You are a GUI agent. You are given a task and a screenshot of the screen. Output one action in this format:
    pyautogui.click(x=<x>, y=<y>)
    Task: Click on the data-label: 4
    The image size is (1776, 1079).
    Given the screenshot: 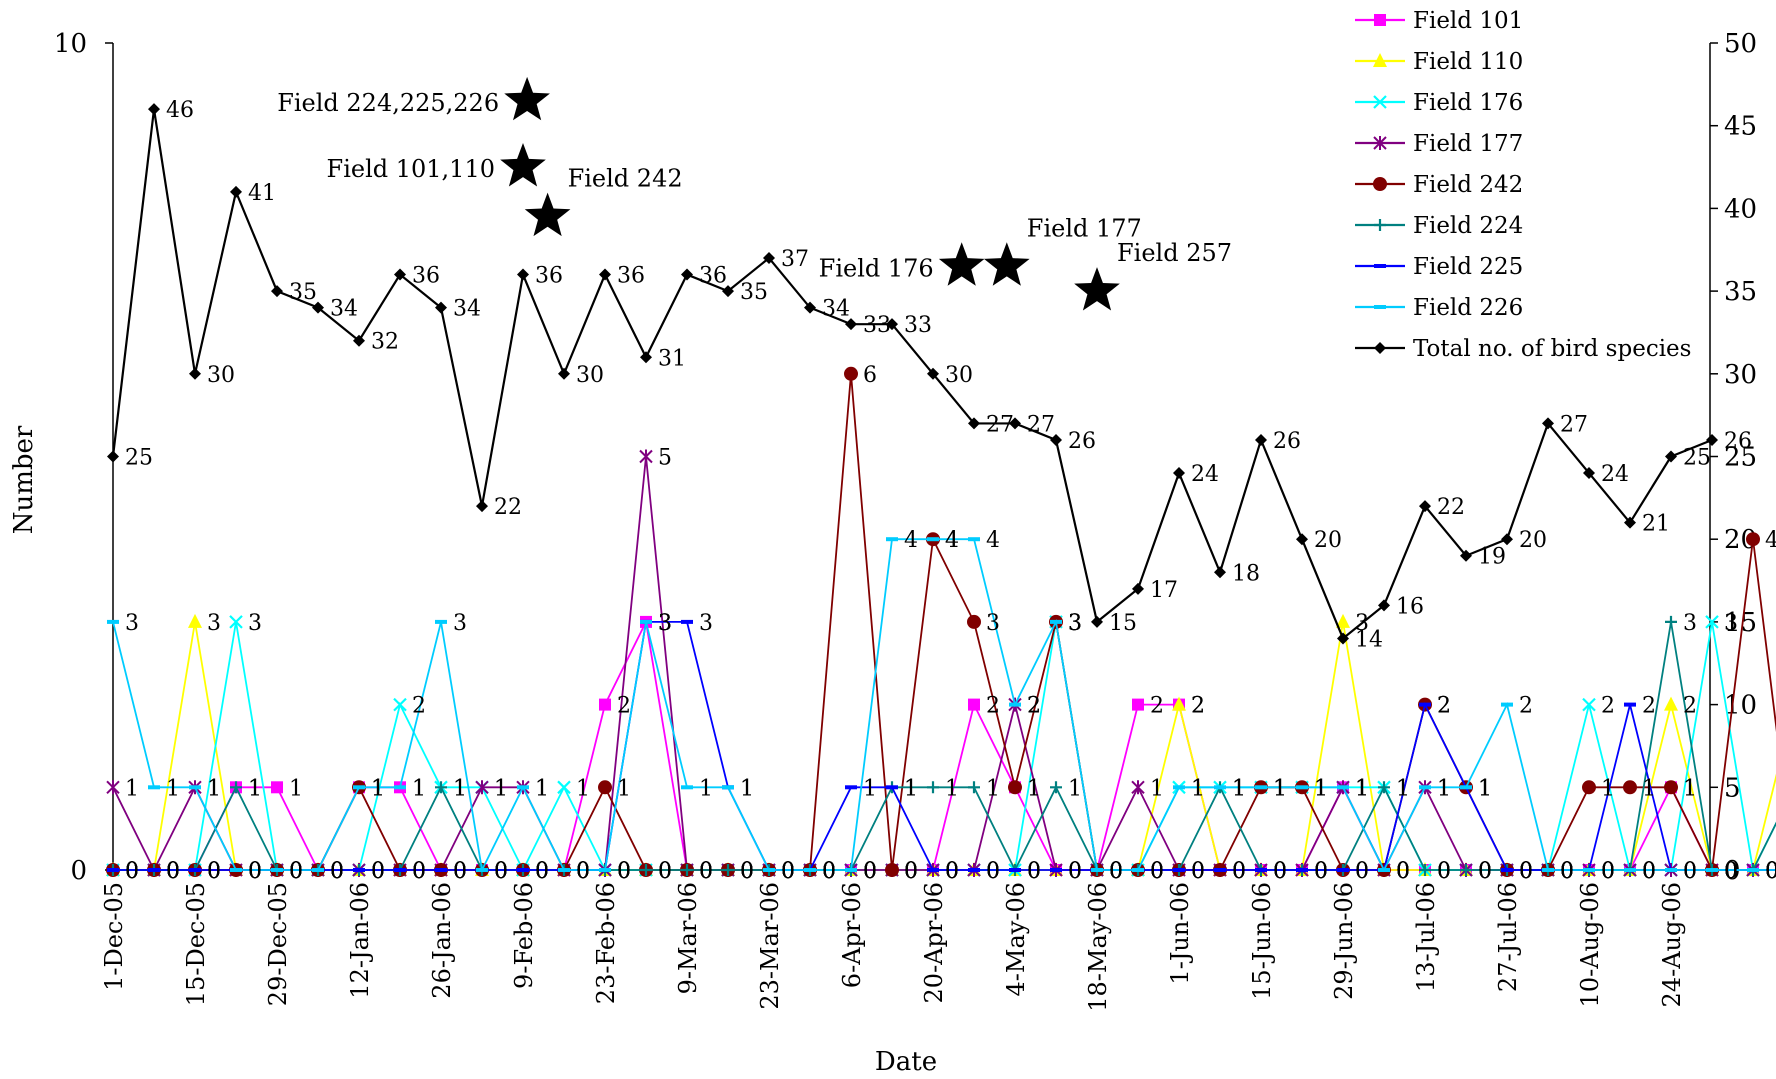 What is the action you would take?
    pyautogui.click(x=911, y=540)
    